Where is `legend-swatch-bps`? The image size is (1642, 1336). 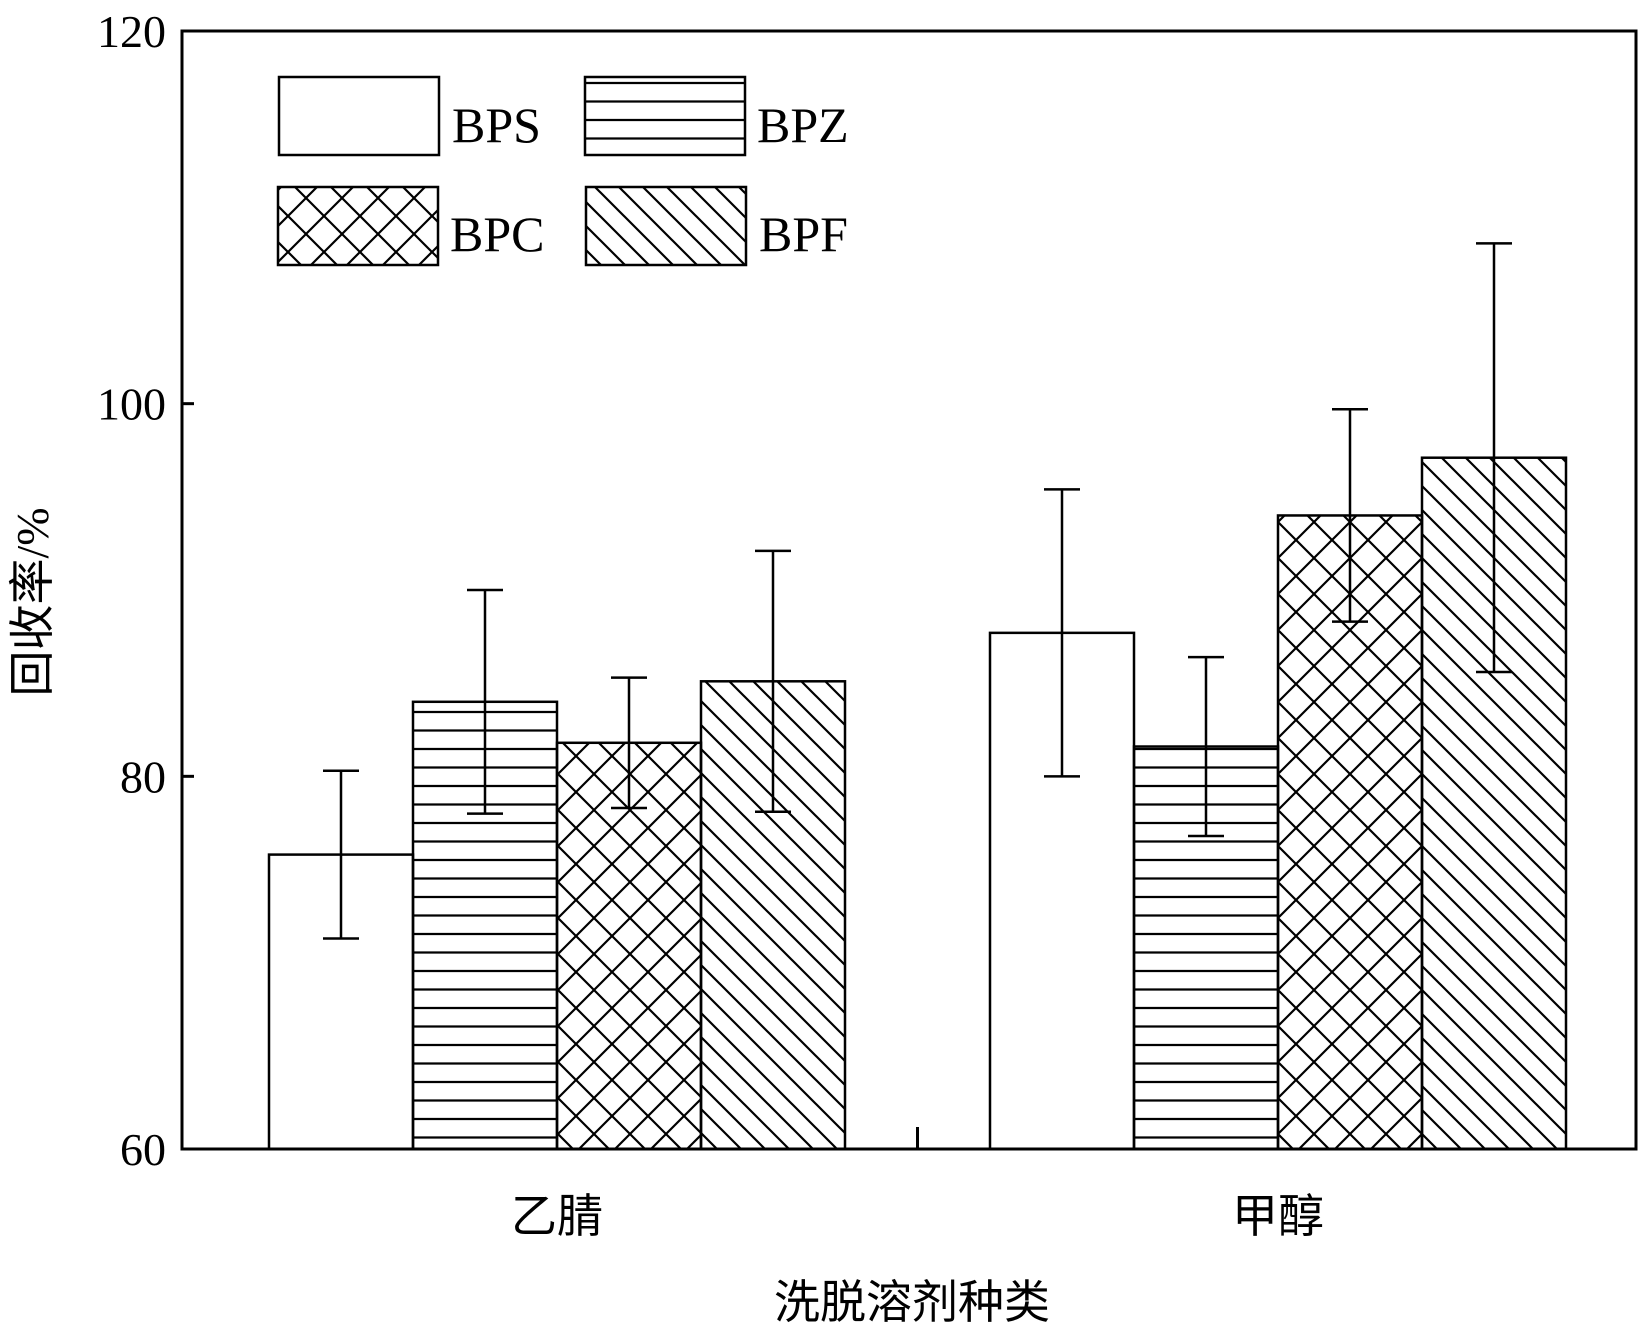
legend-swatch-bps is located at coordinates (359, 116).